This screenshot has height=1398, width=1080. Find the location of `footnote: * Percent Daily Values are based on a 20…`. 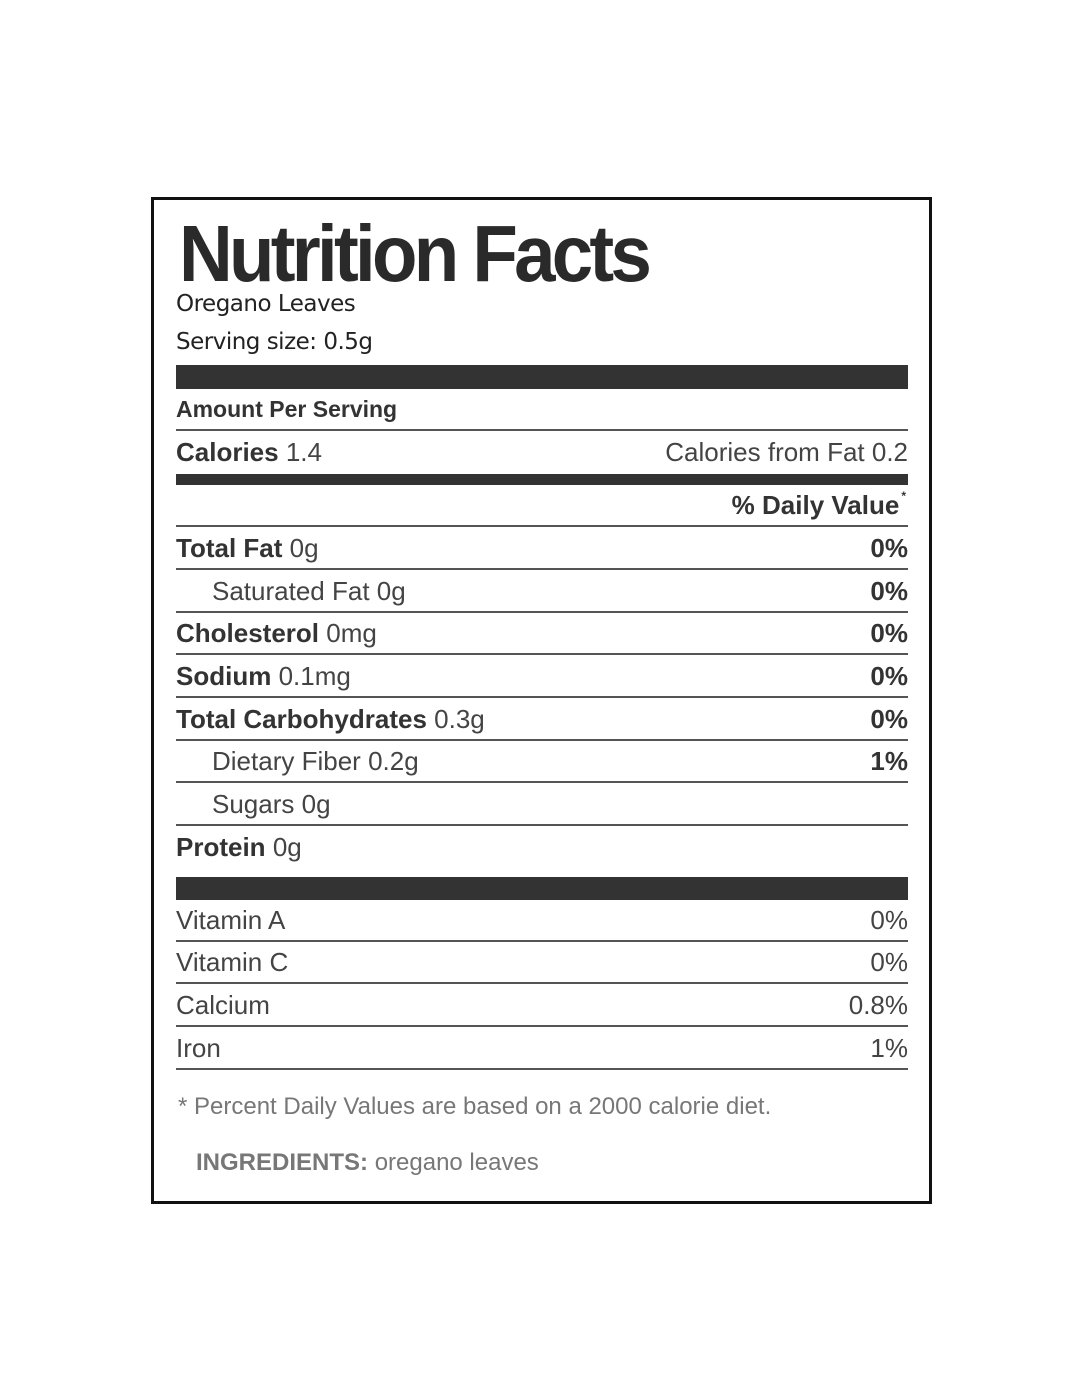

footnote: * Percent Daily Values are based on a 20… is located at coordinates (475, 1106).